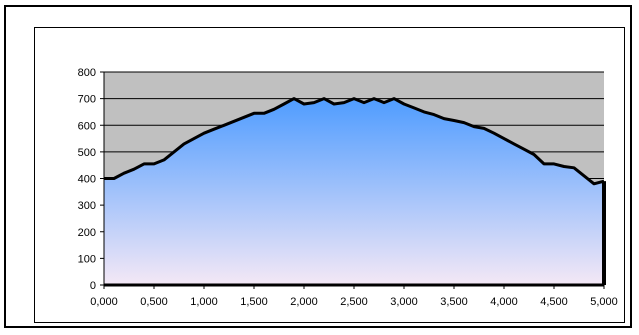  Describe the element at coordinates (87, 206) in the screenshot. I see `y-tick-label: 300` at that location.